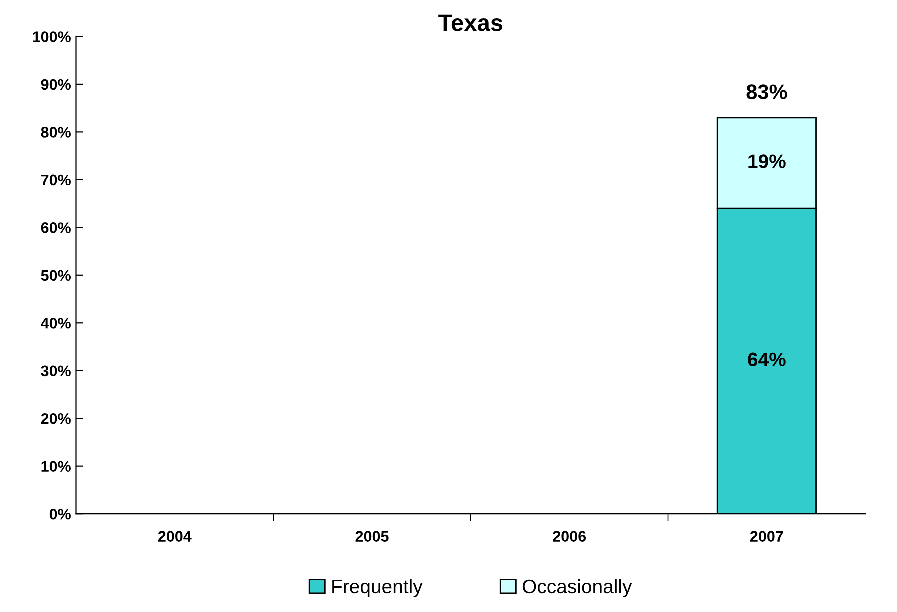  What do you see at coordinates (470, 23) in the screenshot?
I see `chart-title: Texas` at bounding box center [470, 23].